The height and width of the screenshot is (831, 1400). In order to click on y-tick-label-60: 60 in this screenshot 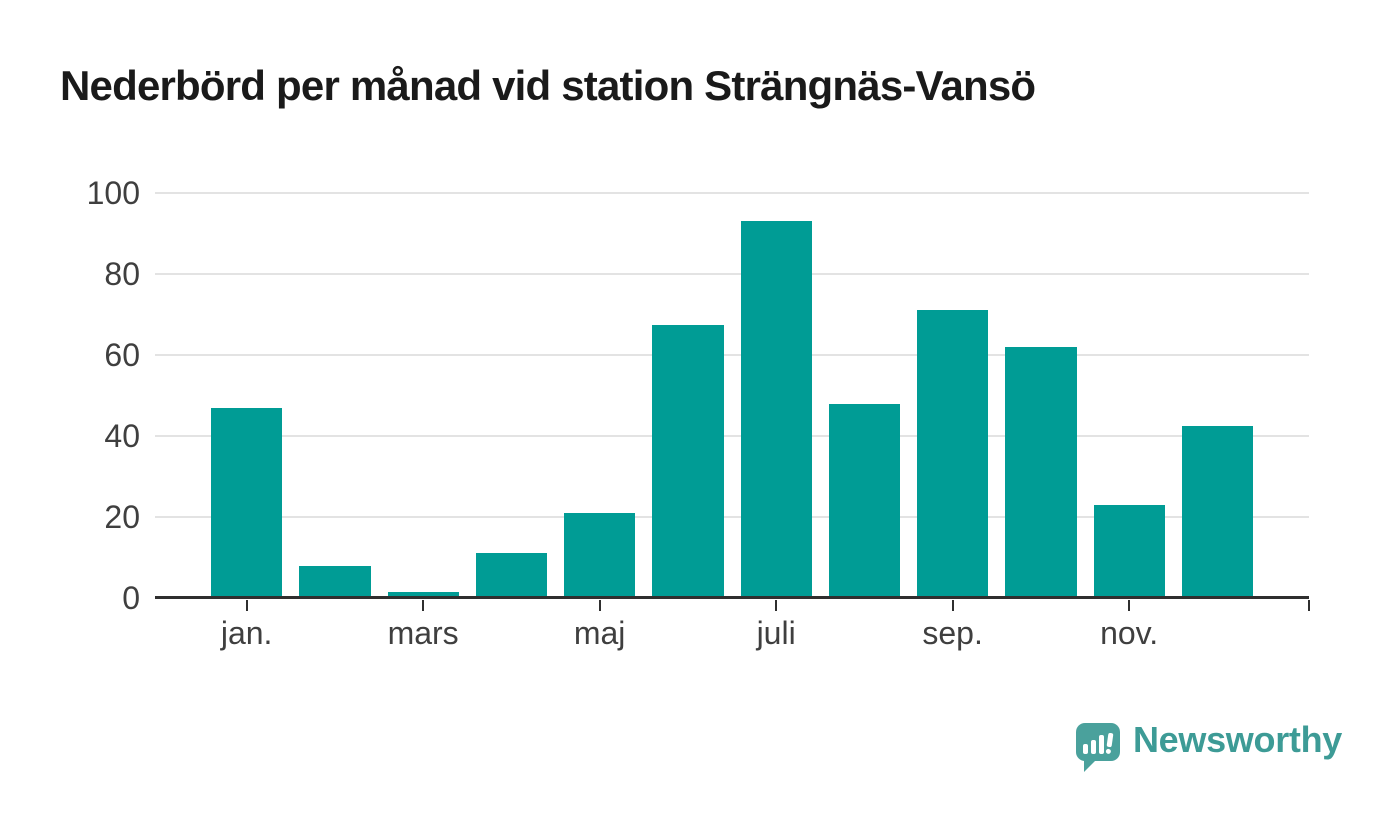, I will do `click(122, 355)`.